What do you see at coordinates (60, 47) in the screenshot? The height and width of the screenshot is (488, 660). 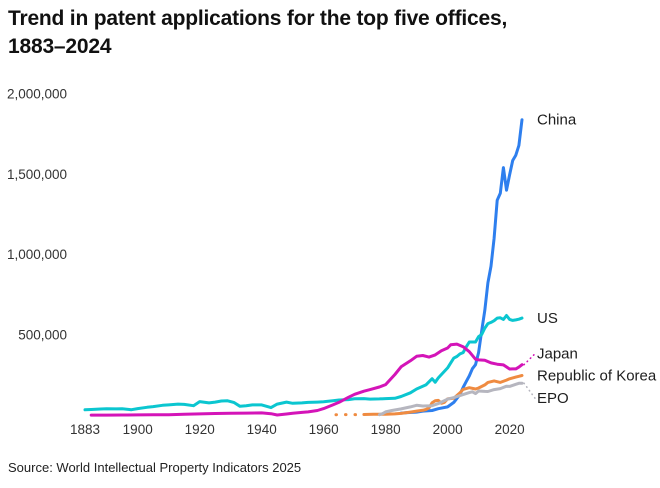 I see `chart-title-line2: 1883–2024` at bounding box center [60, 47].